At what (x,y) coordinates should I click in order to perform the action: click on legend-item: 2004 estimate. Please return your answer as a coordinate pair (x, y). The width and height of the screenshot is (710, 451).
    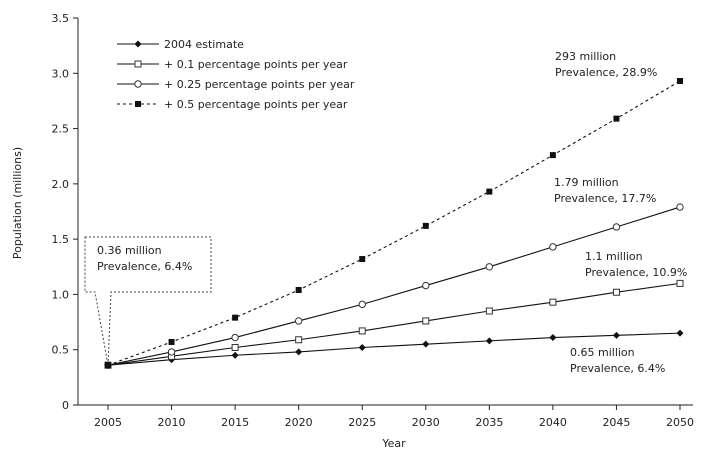
    Looking at the image, I should click on (180, 44).